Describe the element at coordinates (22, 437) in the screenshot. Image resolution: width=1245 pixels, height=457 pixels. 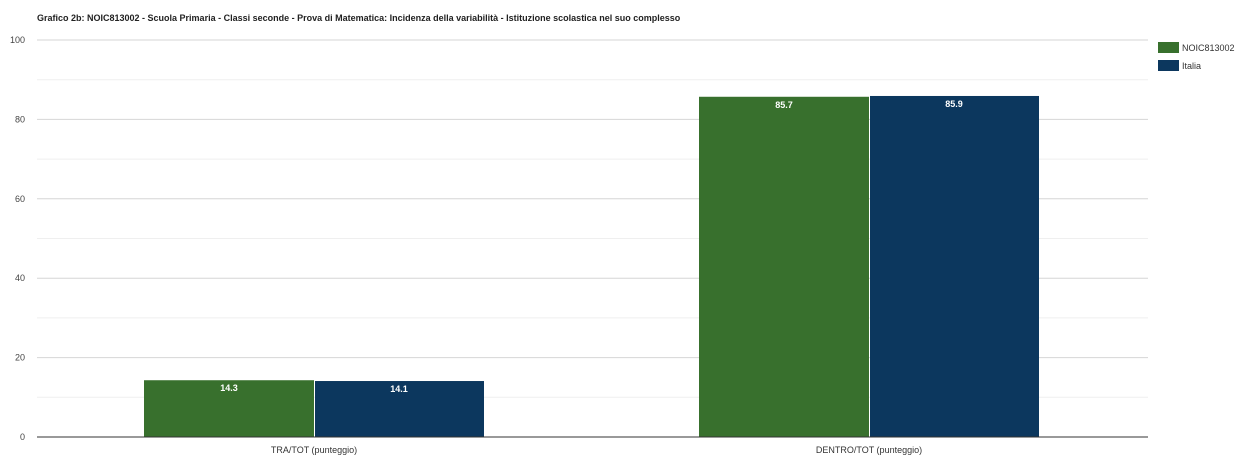
I see `y-tick-label: 0` at that location.